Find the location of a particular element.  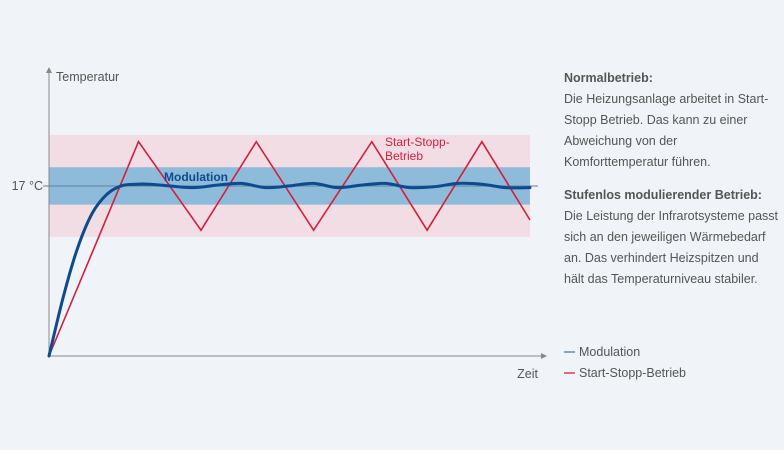

normal-heading: Normalbetrieb: is located at coordinates (608, 78).